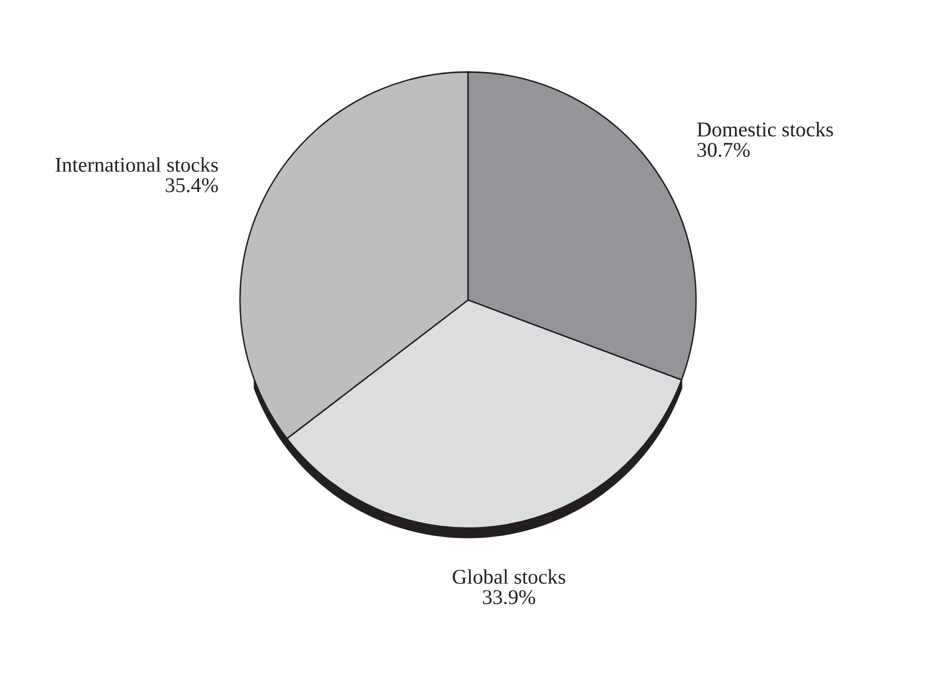 The height and width of the screenshot is (692, 931). Describe the element at coordinates (724, 149) in the screenshot. I see `data-label: 30.7%` at that location.